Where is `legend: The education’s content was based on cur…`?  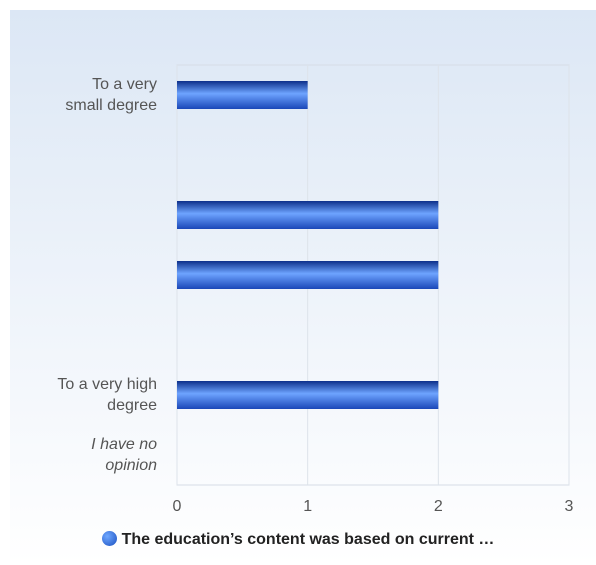 legend: The education’s content was based on cur… is located at coordinates (298, 540).